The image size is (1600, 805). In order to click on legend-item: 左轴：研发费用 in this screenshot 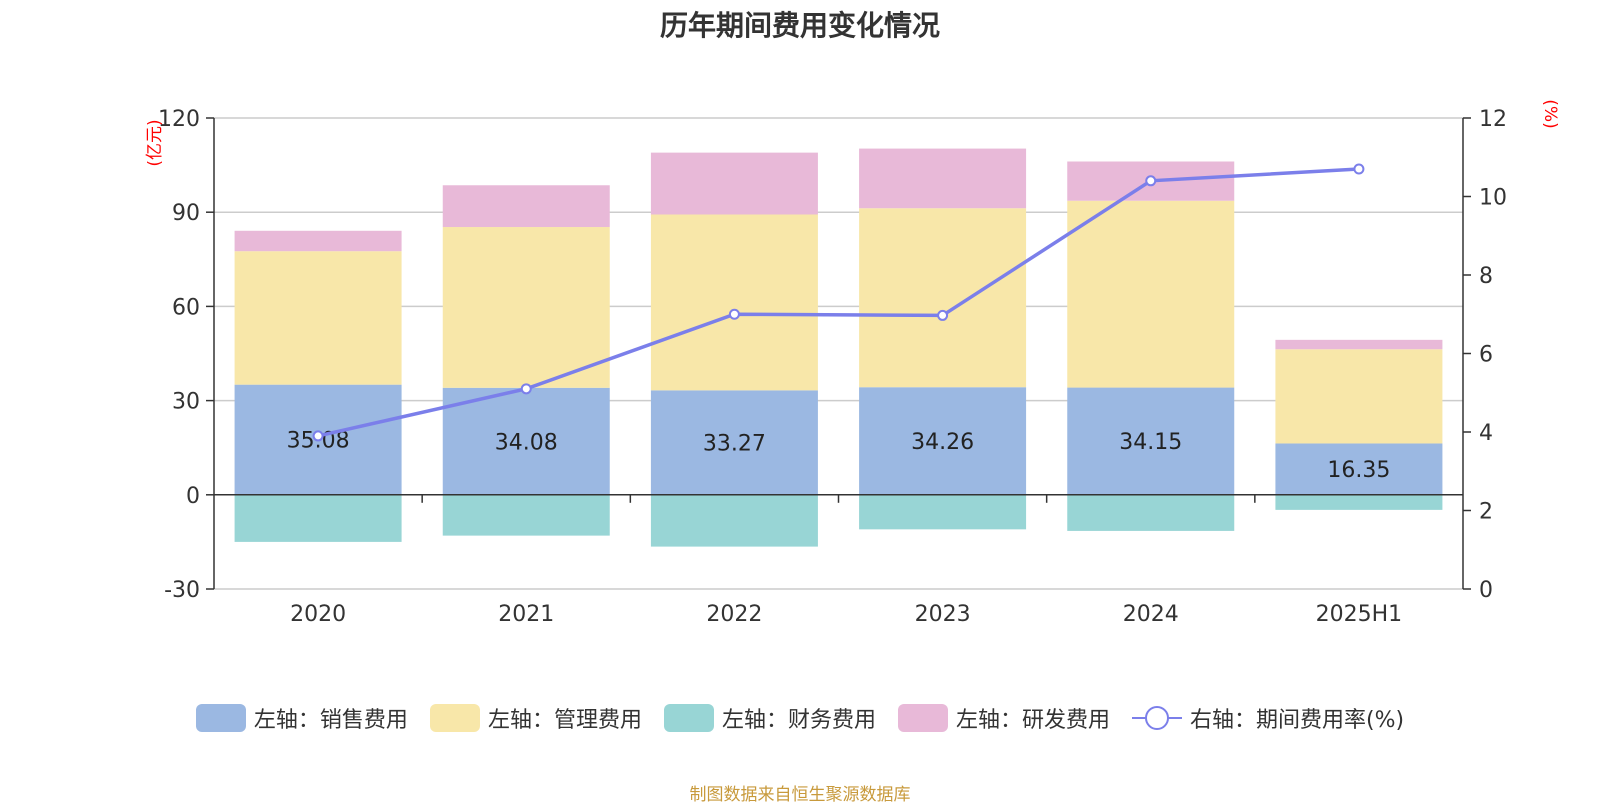, I will do `click(1003, 718)`.